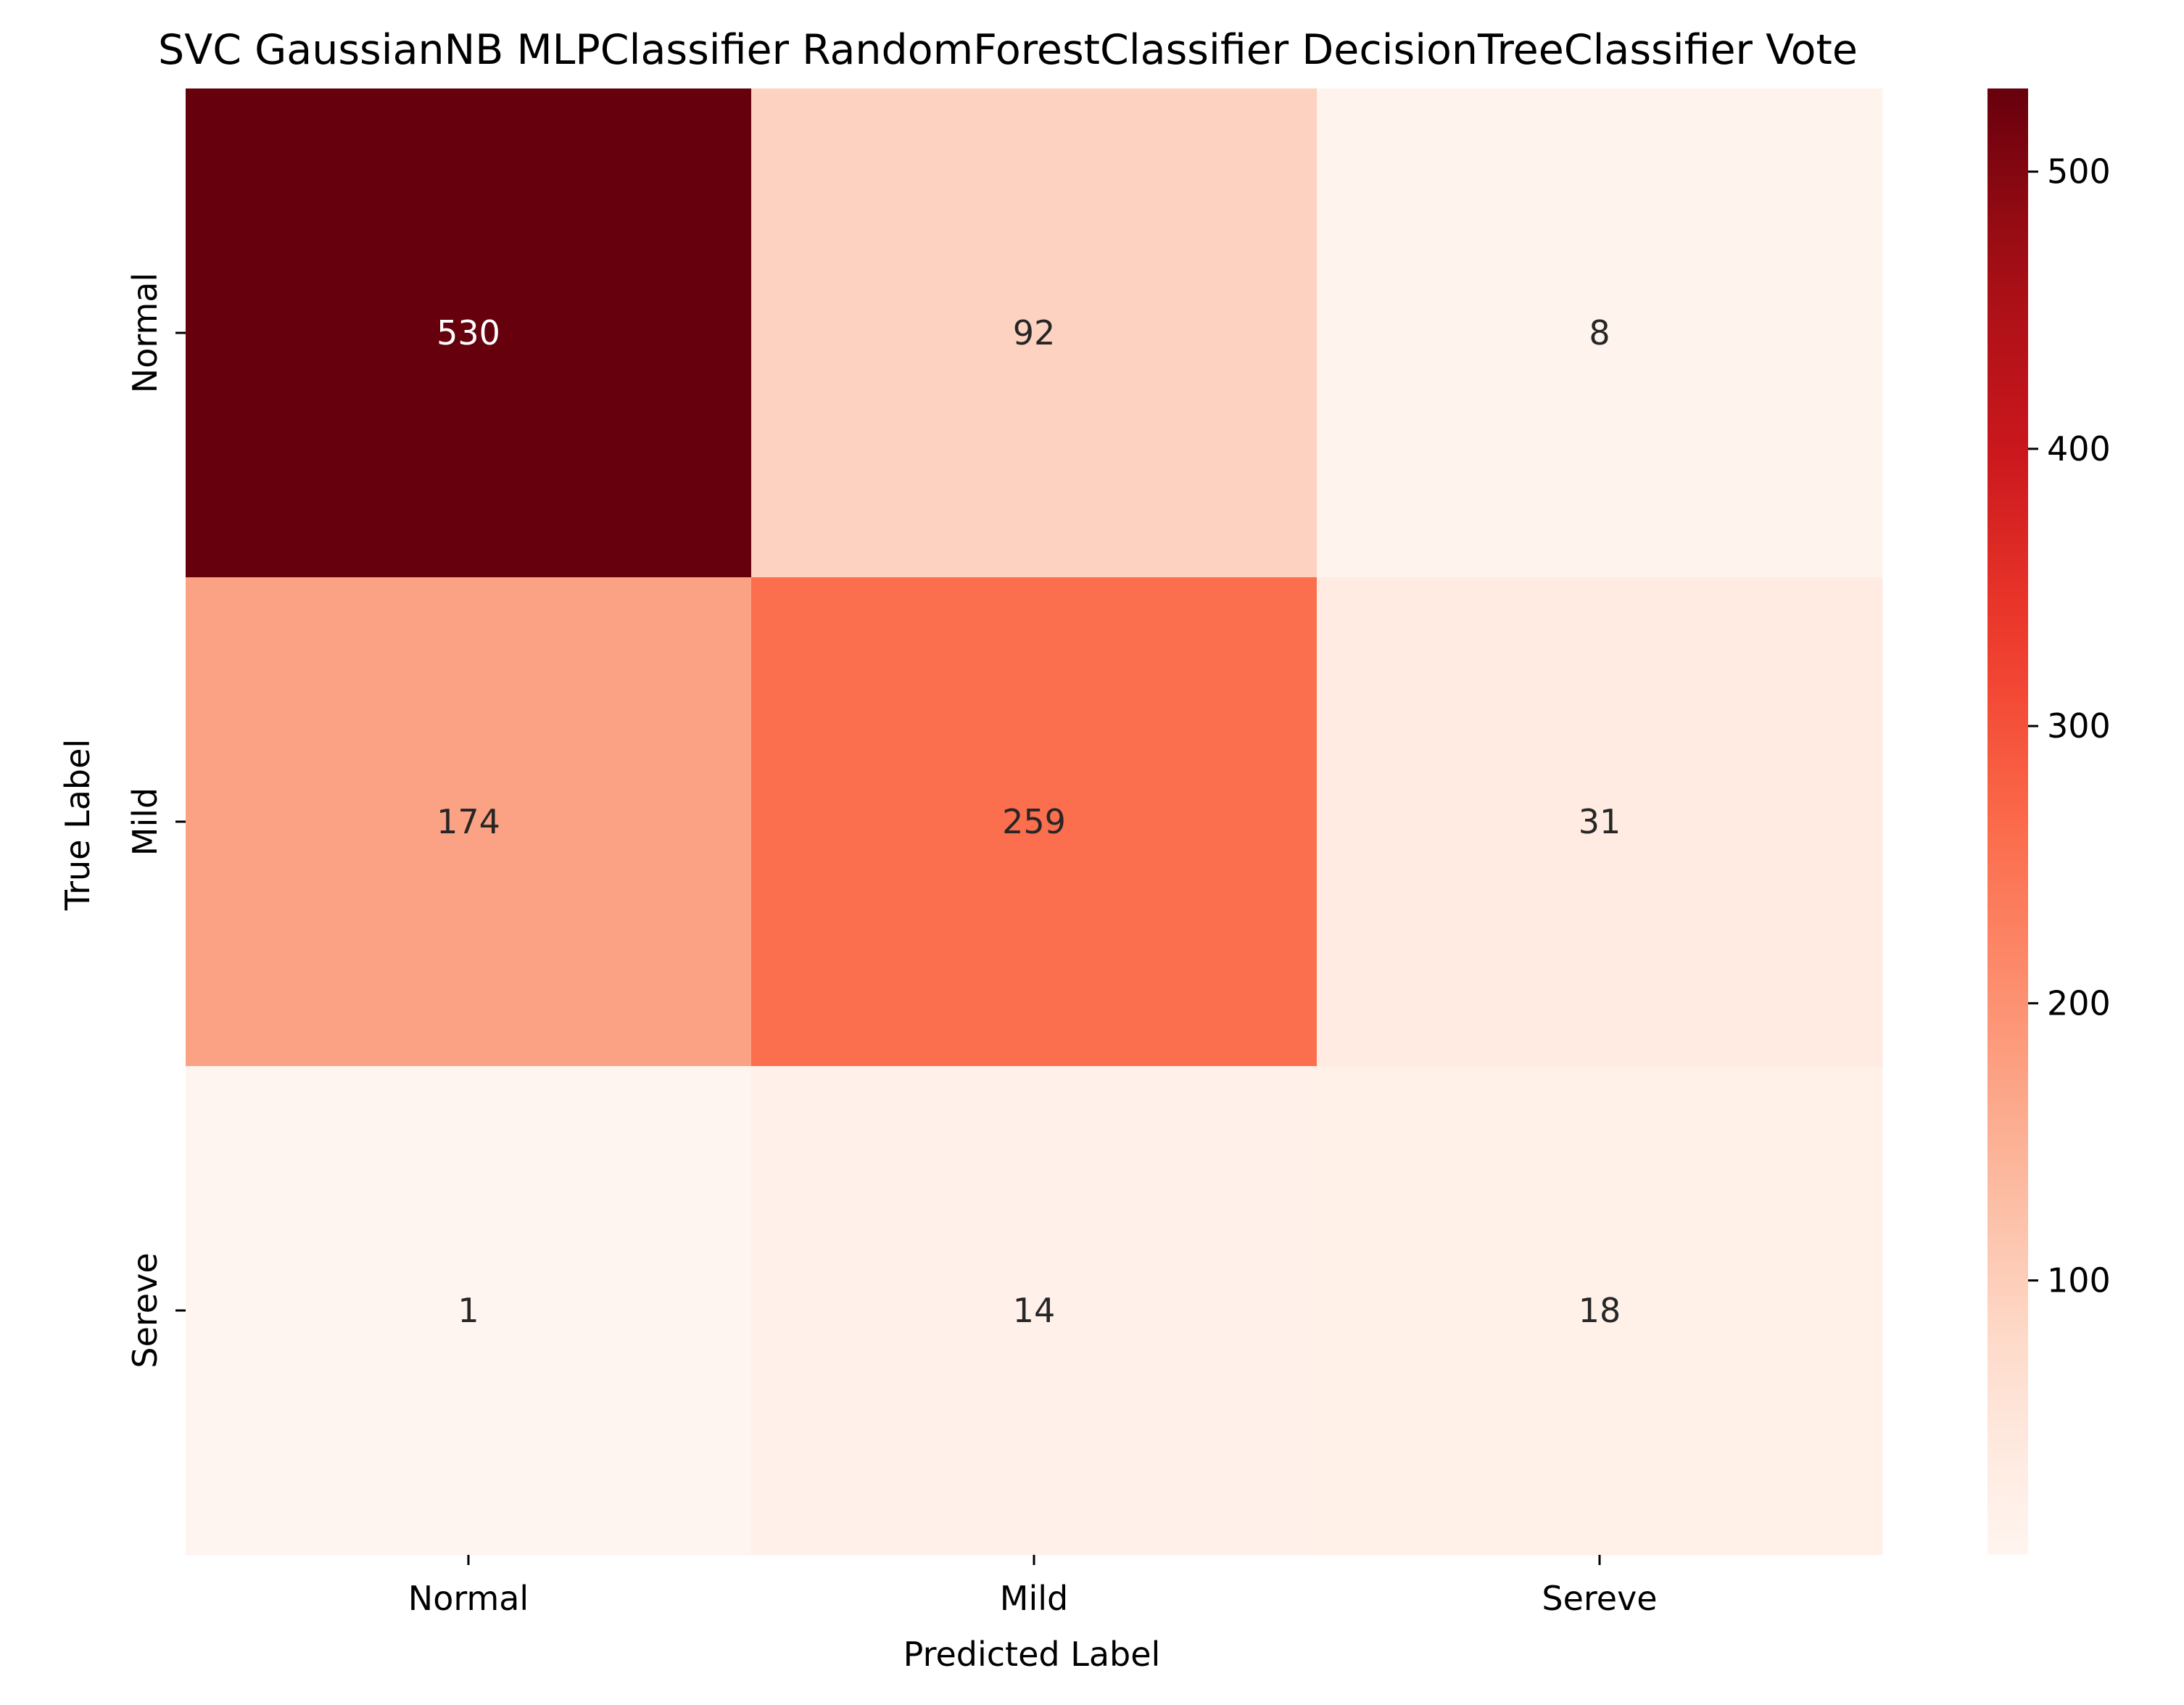 The height and width of the screenshot is (1705, 2184). What do you see at coordinates (468, 1598) in the screenshot?
I see `x-tick-label-0: Normal` at bounding box center [468, 1598].